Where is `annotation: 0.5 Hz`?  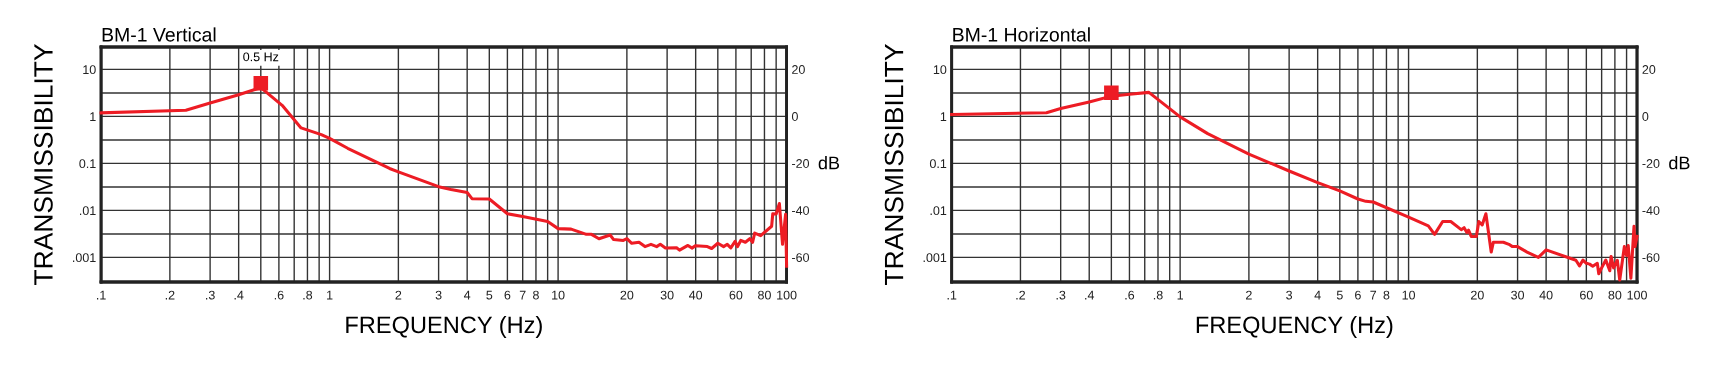 annotation: 0.5 Hz is located at coordinates (261, 57).